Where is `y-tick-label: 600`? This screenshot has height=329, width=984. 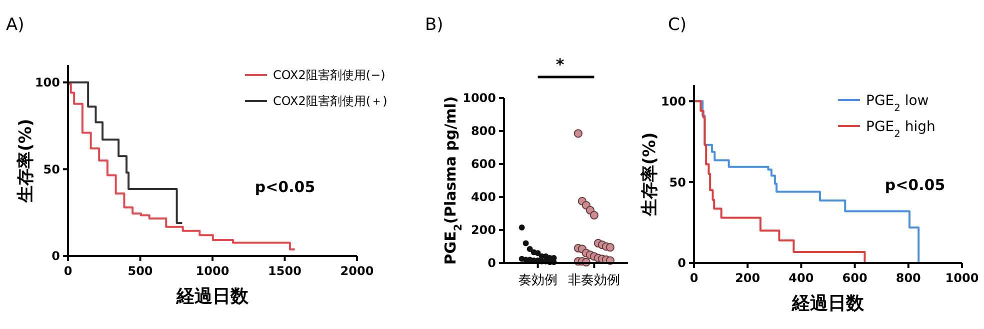
y-tick-label: 600 is located at coordinates (483, 164).